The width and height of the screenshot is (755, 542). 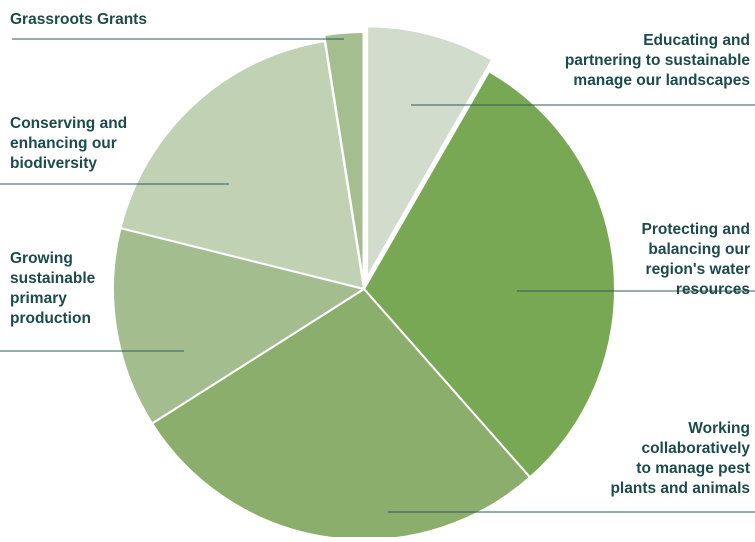 What do you see at coordinates (68, 123) in the screenshot?
I see `slice-label-line: Conserving and` at bounding box center [68, 123].